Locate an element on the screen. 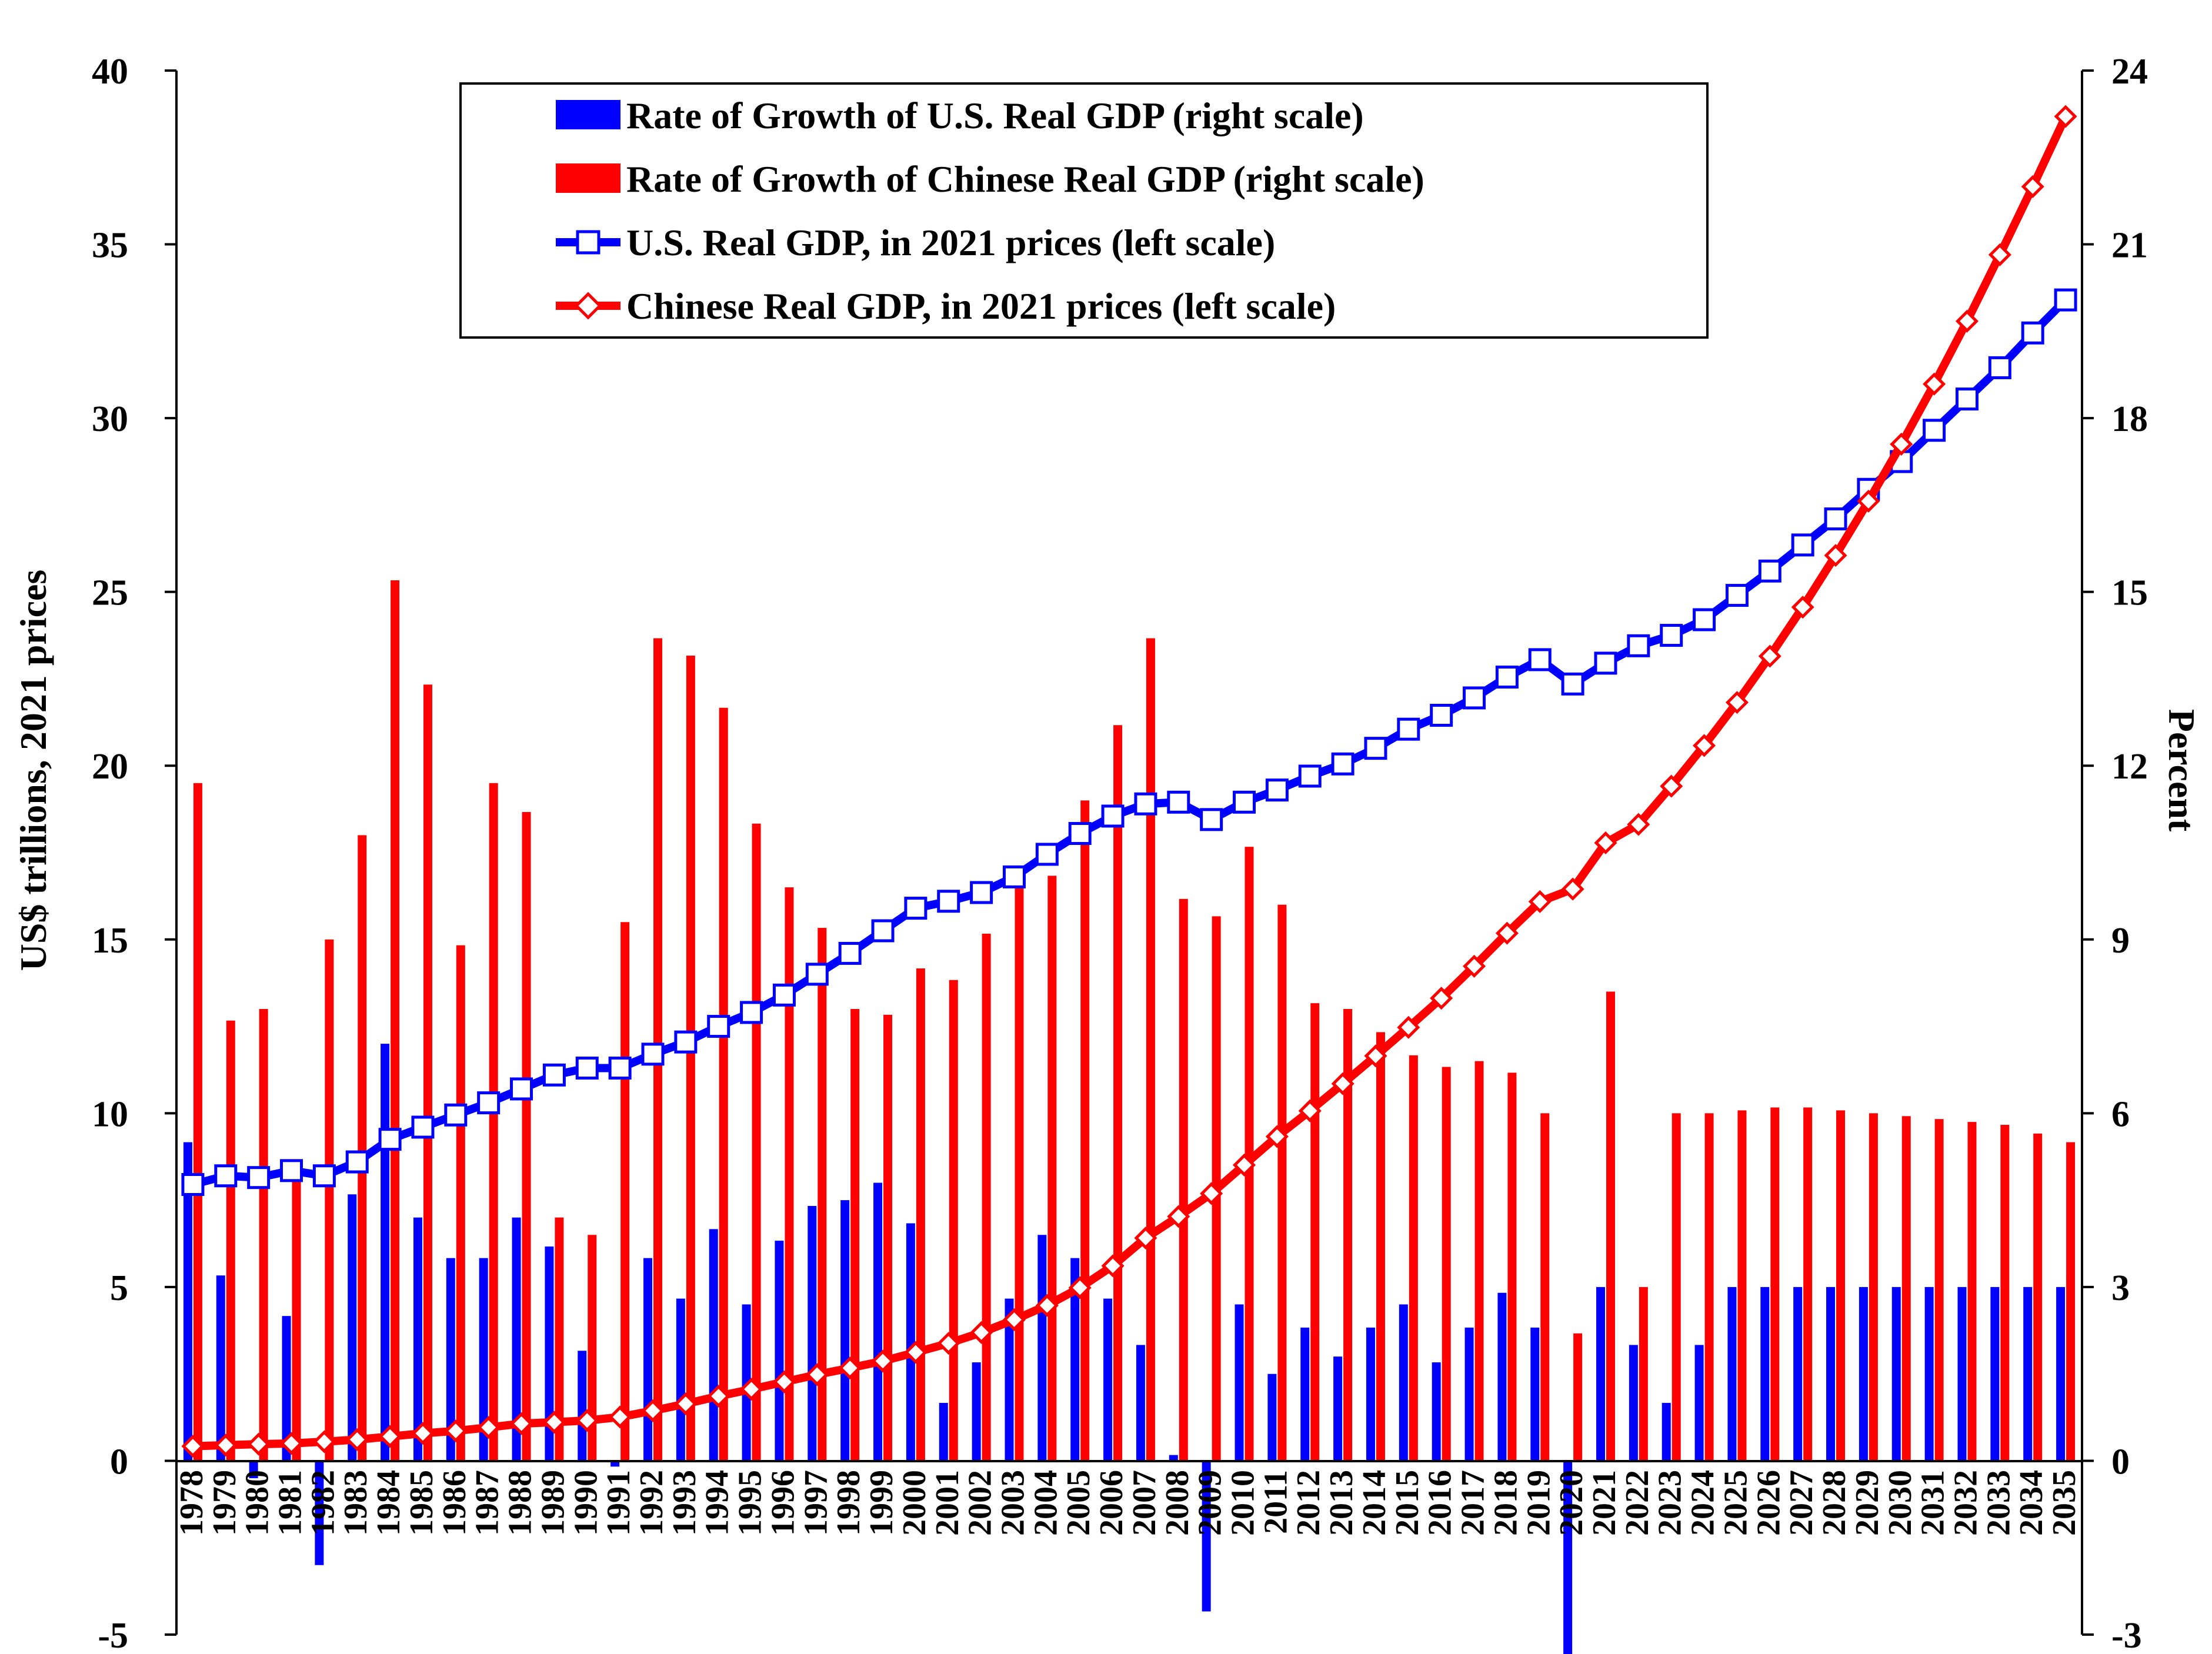 This screenshot has height=1654, width=2212. x-tick-label: 1978 is located at coordinates (192, 1503).